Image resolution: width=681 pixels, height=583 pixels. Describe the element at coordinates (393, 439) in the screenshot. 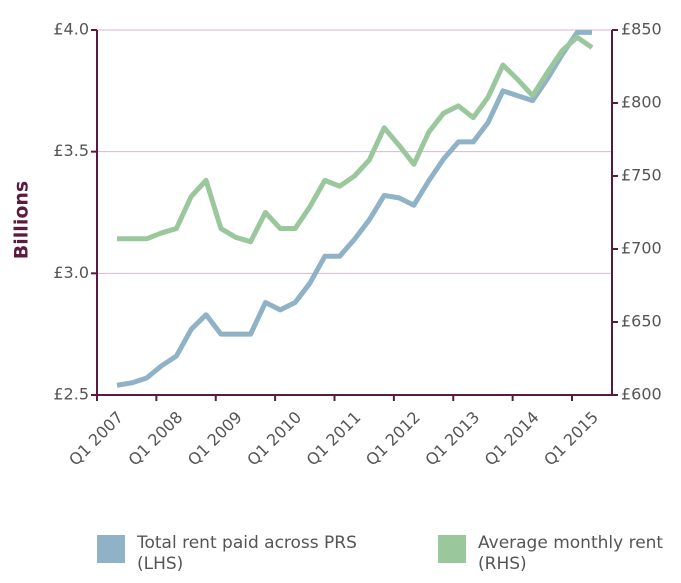

I see `x-tick-label: Q1 2012` at that location.